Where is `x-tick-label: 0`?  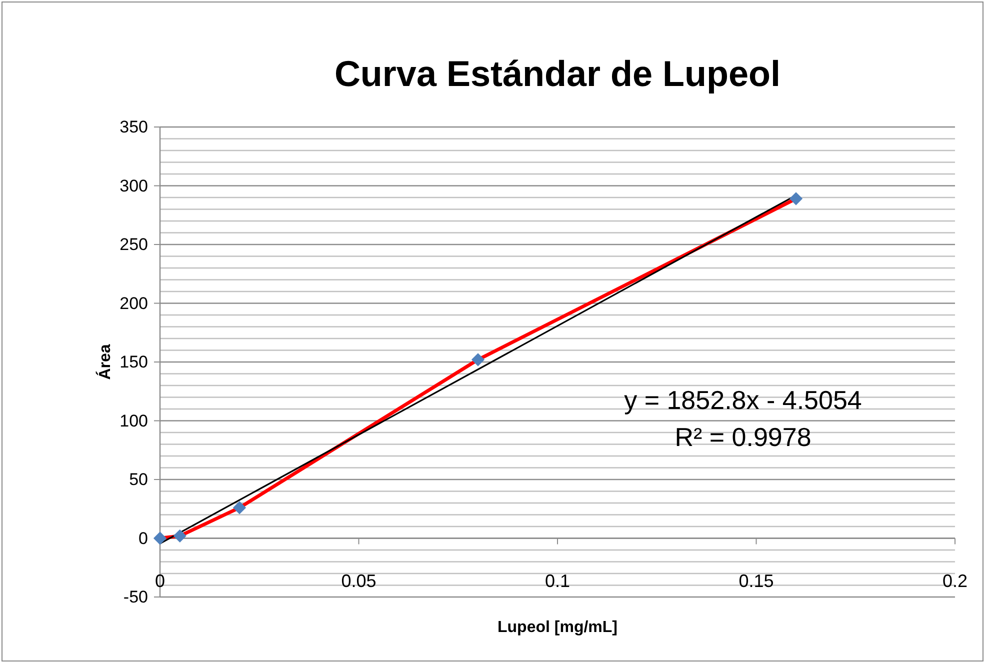
x-tick-label: 0 is located at coordinates (160, 581).